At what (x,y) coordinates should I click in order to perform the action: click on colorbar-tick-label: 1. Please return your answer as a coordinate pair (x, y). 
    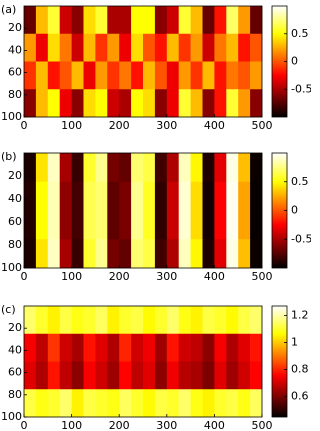
    Looking at the image, I should click on (294, 342).